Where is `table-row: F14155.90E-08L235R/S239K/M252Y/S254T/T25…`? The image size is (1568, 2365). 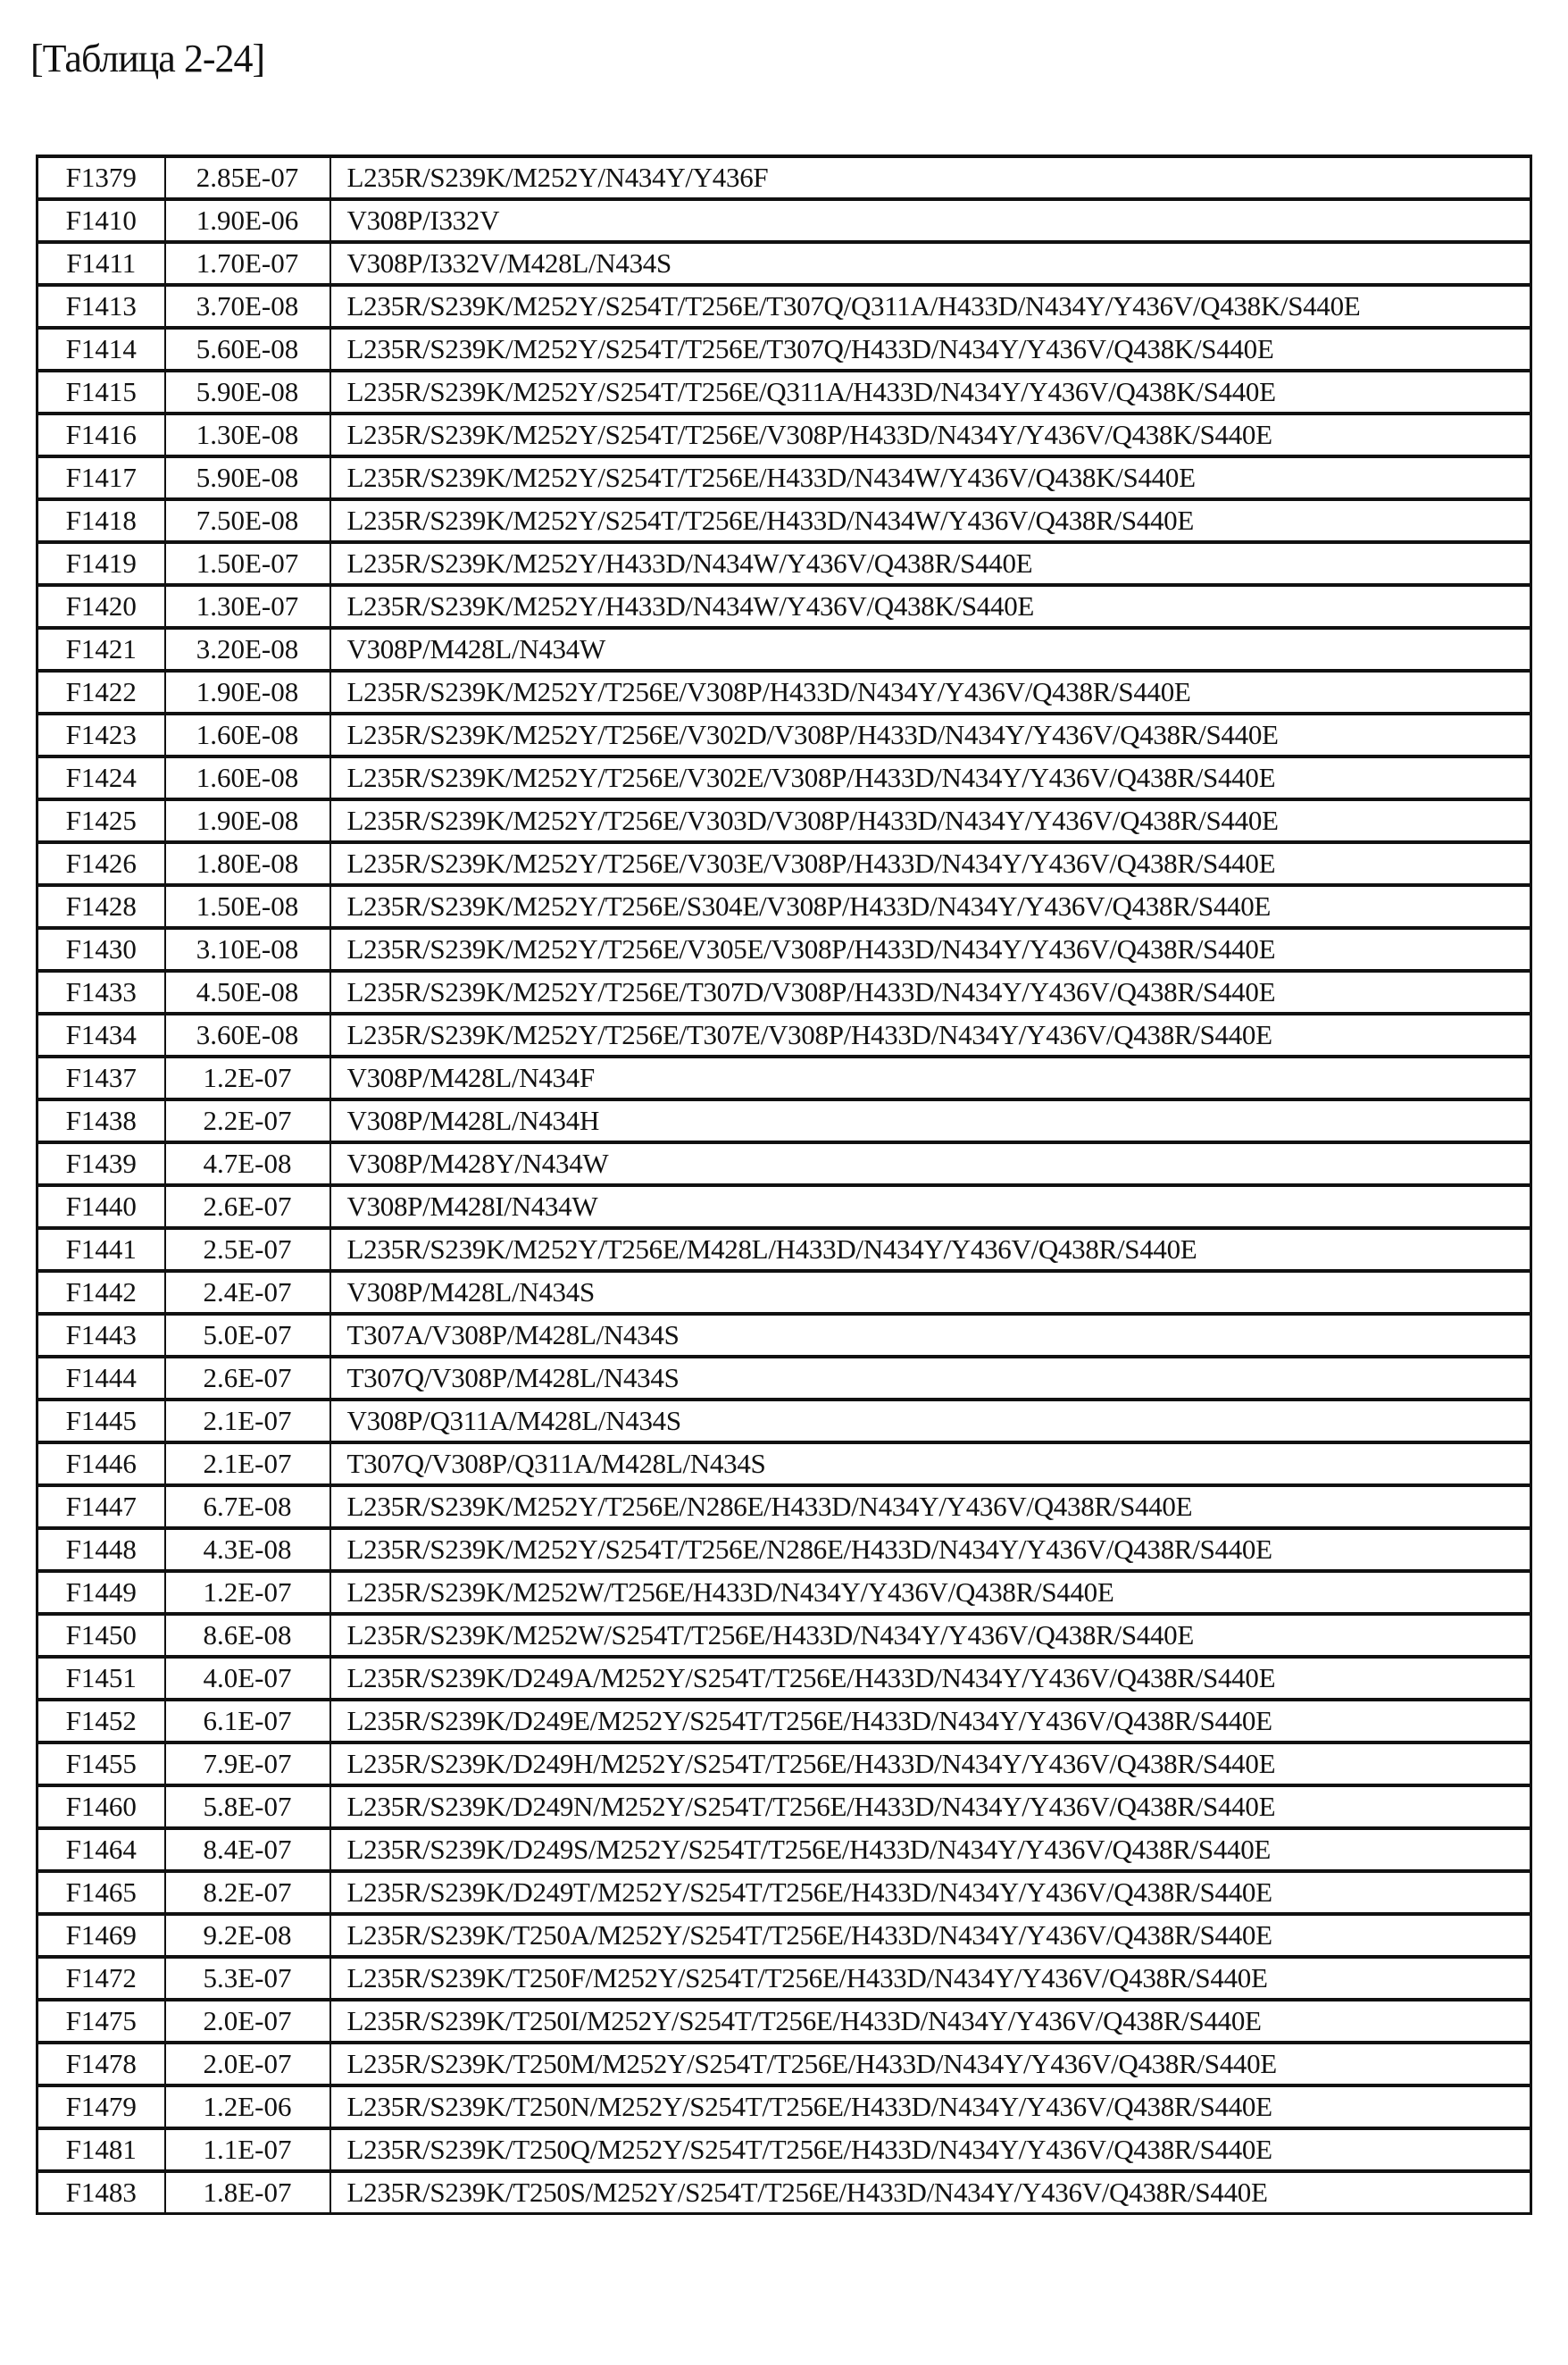
table-row: F14155.90E-08L235R/S239K/M252Y/S254T/T25… is located at coordinates (785, 392).